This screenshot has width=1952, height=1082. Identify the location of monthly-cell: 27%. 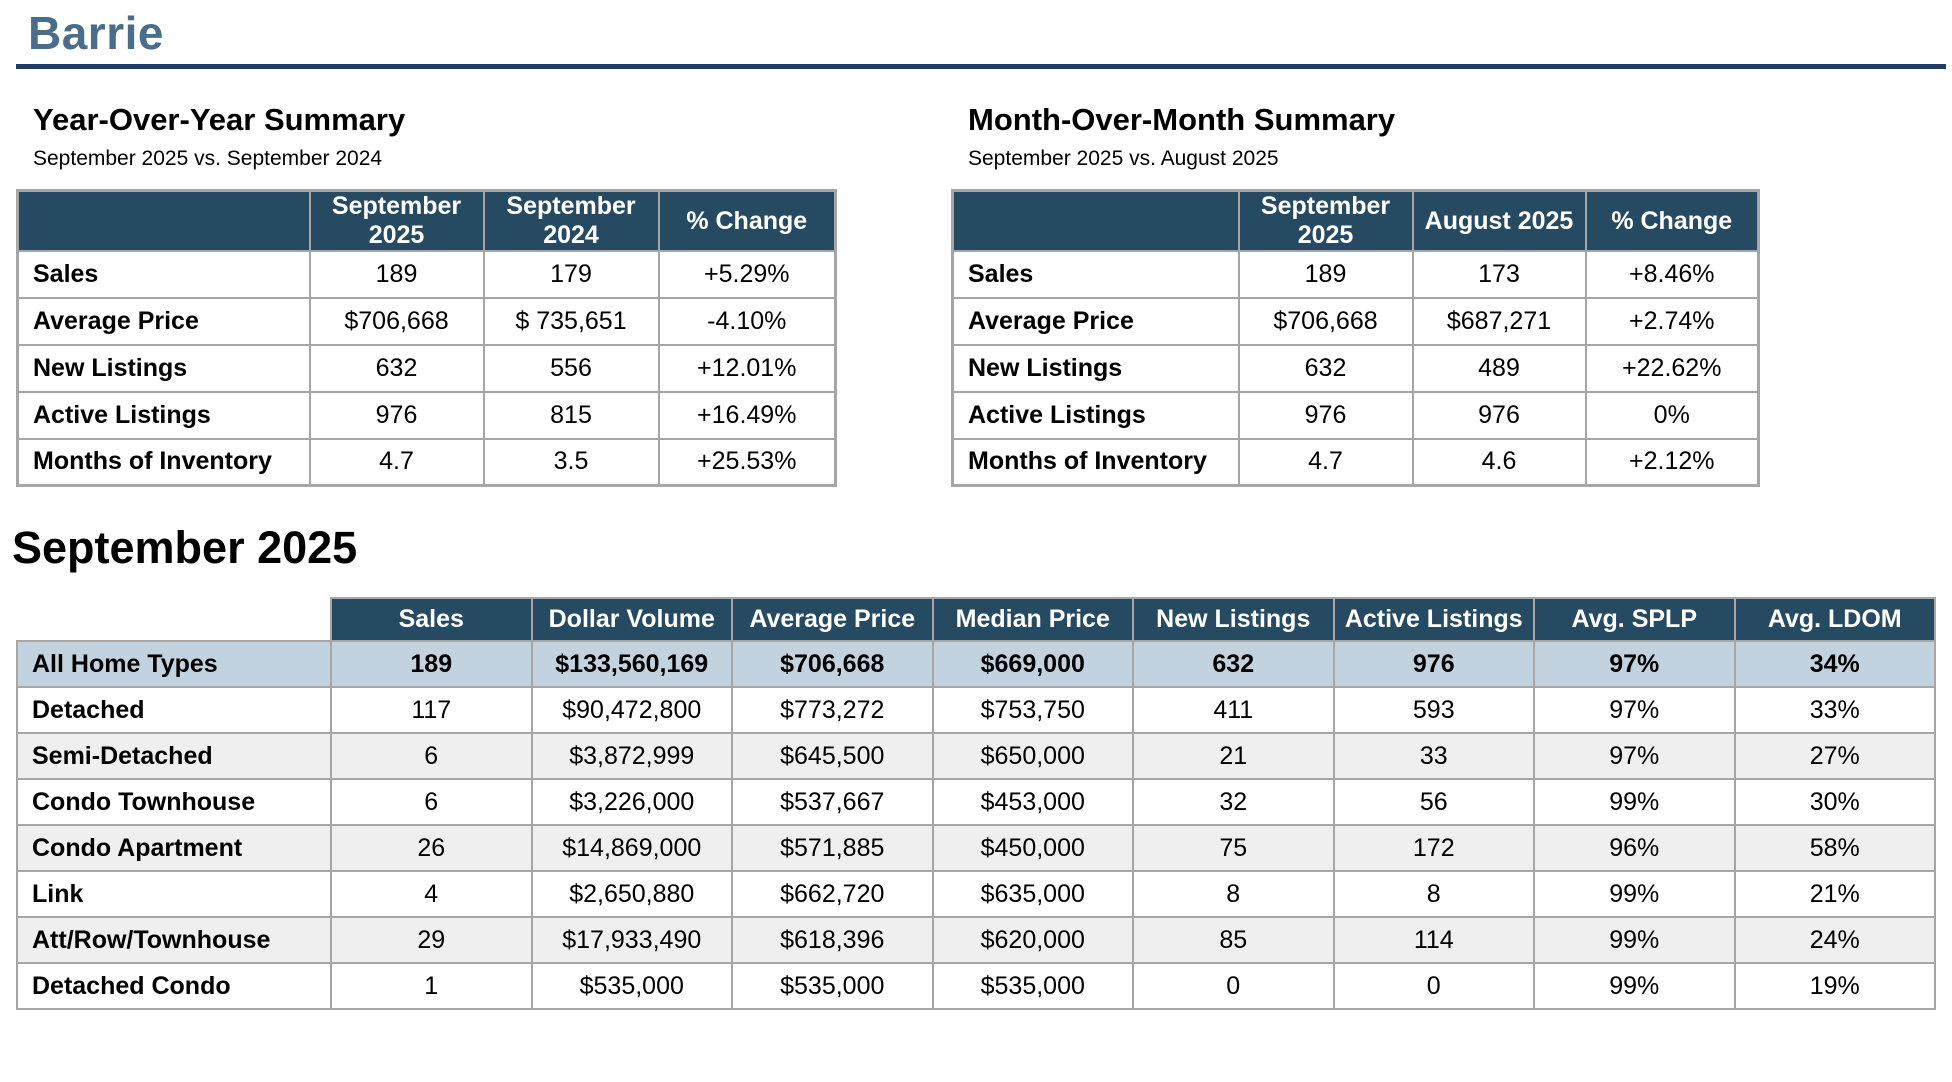
(1834, 756).